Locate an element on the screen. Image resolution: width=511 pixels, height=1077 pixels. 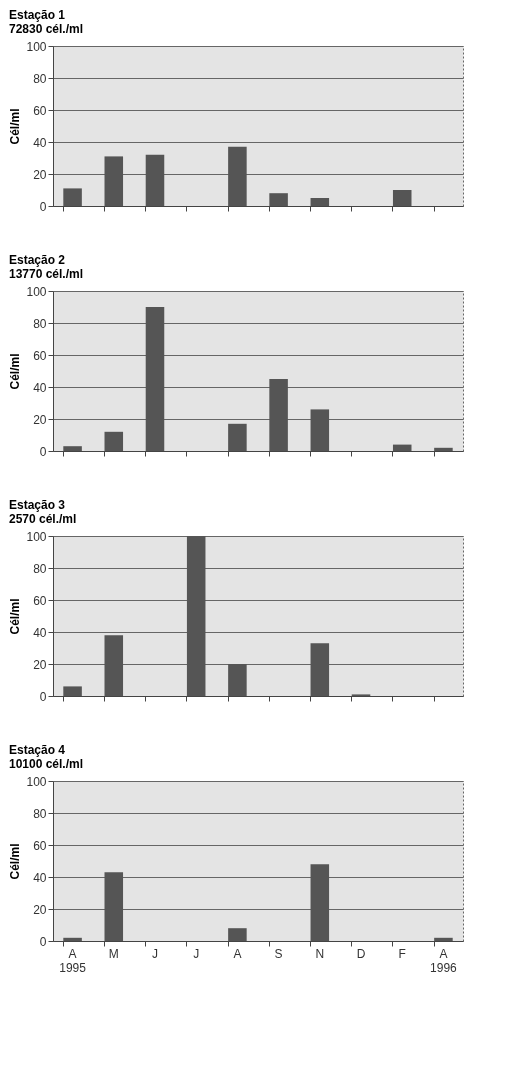
x-tick-label: S is located at coordinates (278, 953).